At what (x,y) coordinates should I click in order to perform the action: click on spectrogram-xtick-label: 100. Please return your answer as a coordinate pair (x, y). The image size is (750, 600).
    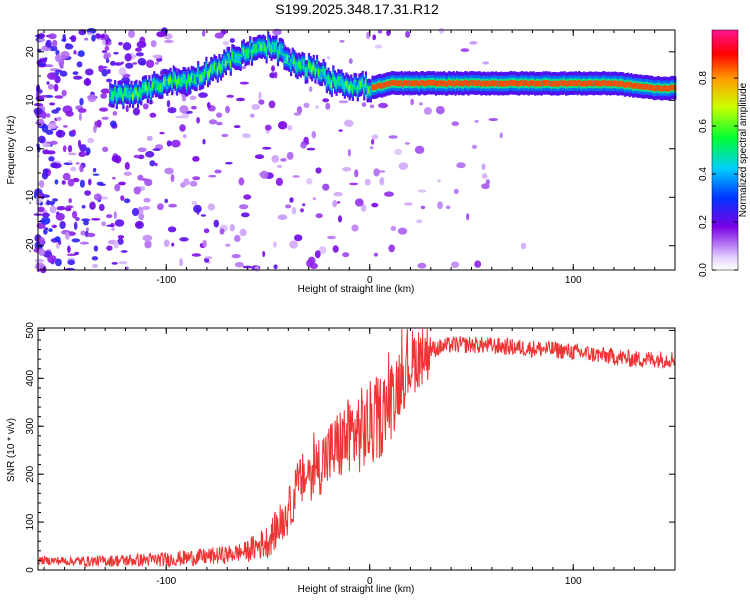
    Looking at the image, I should click on (573, 280).